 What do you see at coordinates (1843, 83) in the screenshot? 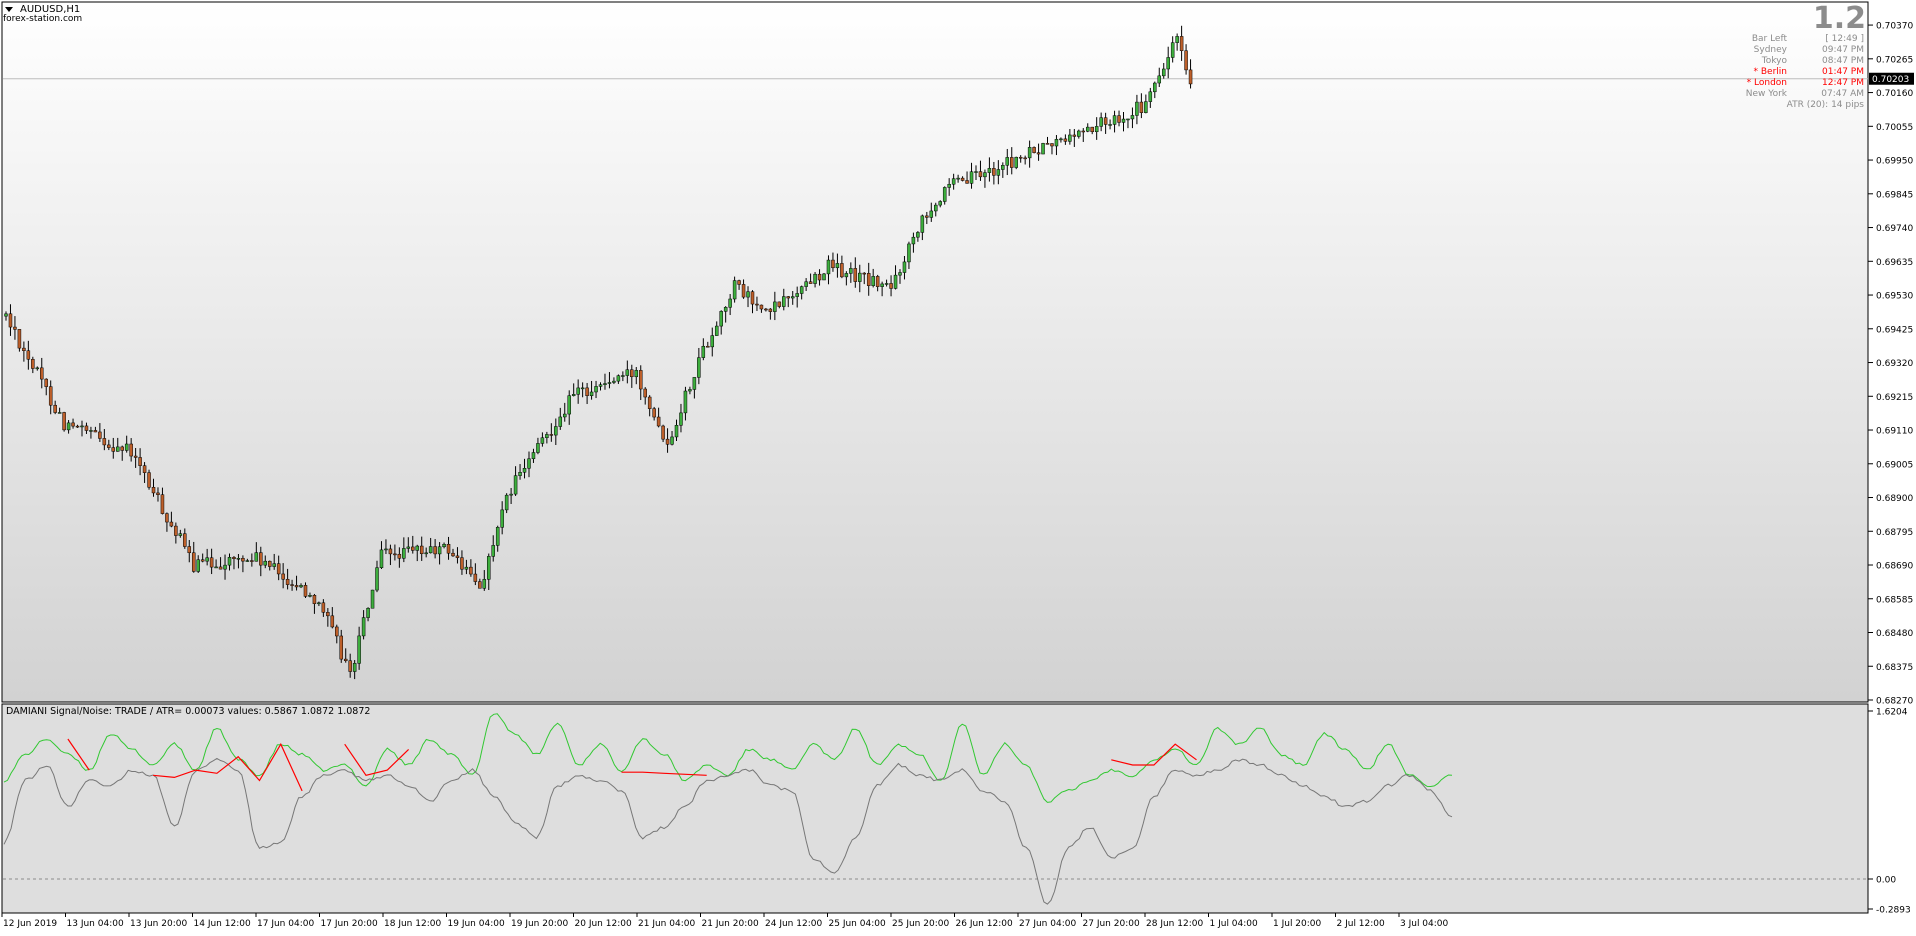
I see `session-value: 12:47 PM` at bounding box center [1843, 83].